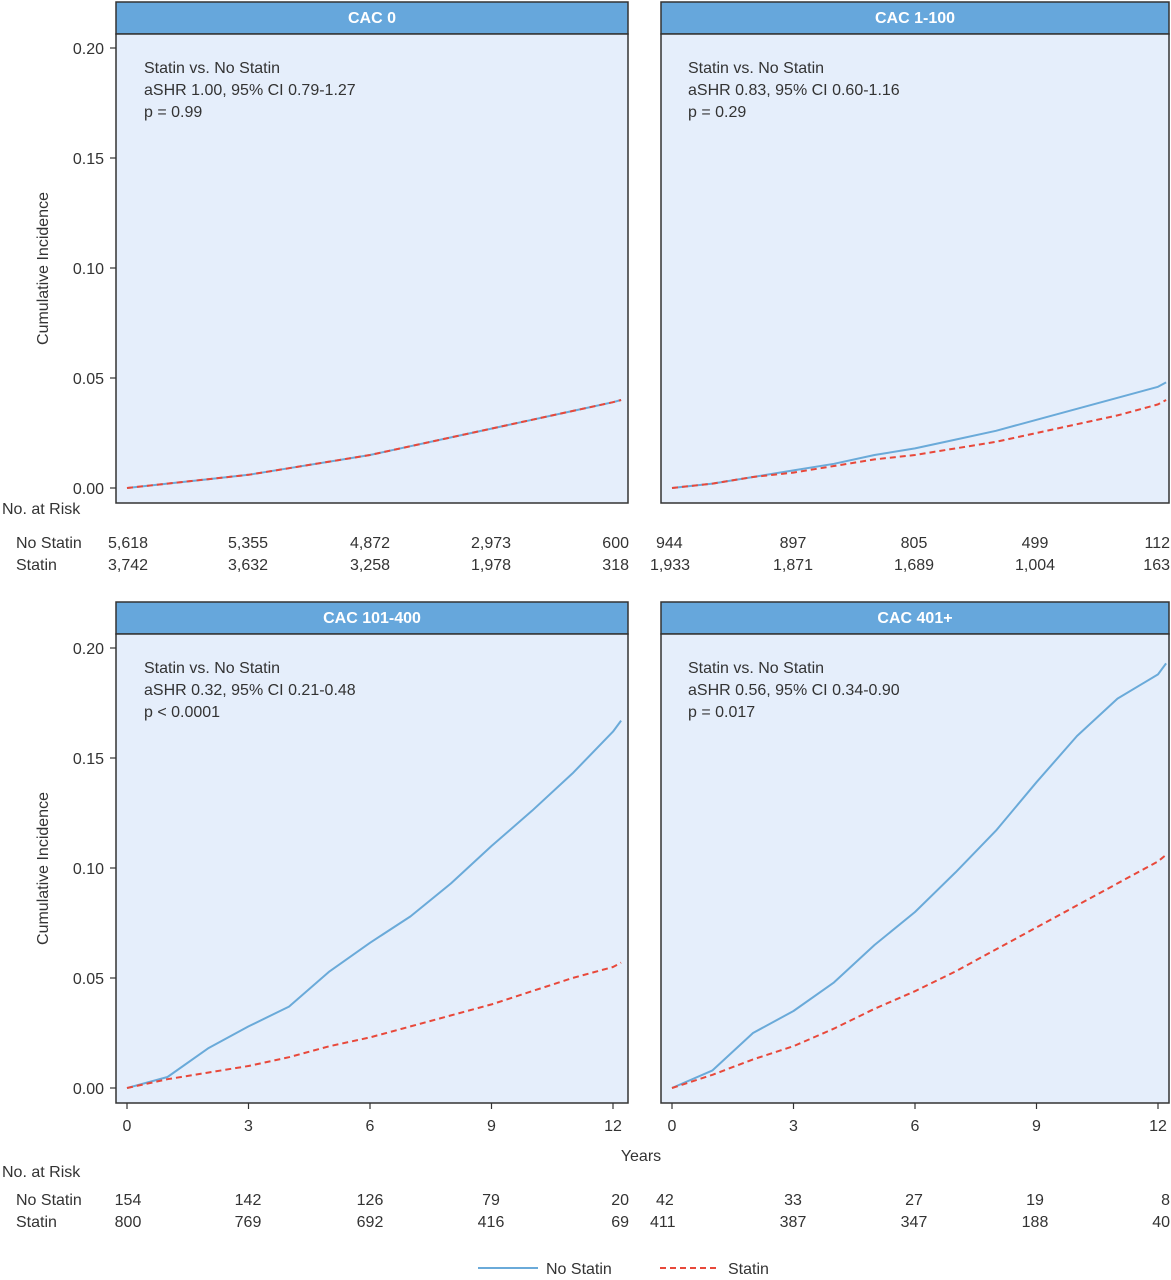  I want to click on at-risk-value: 142, so click(248, 1200).